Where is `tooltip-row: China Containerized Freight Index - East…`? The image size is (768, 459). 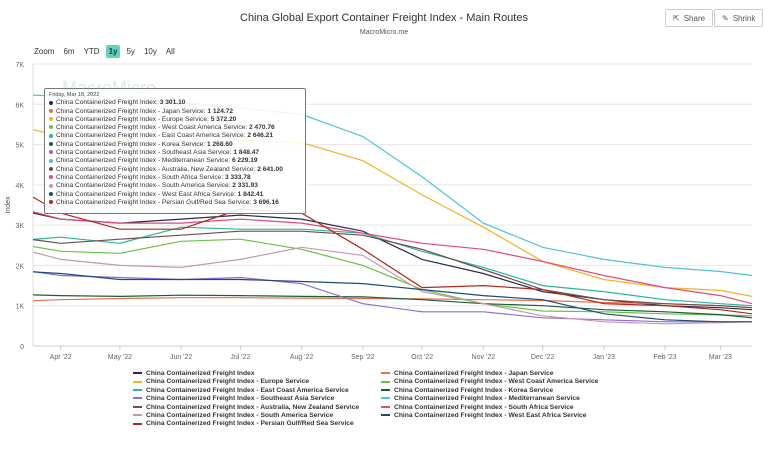 tooltip-row: China Containerized Freight Index - East… is located at coordinates (175, 136).